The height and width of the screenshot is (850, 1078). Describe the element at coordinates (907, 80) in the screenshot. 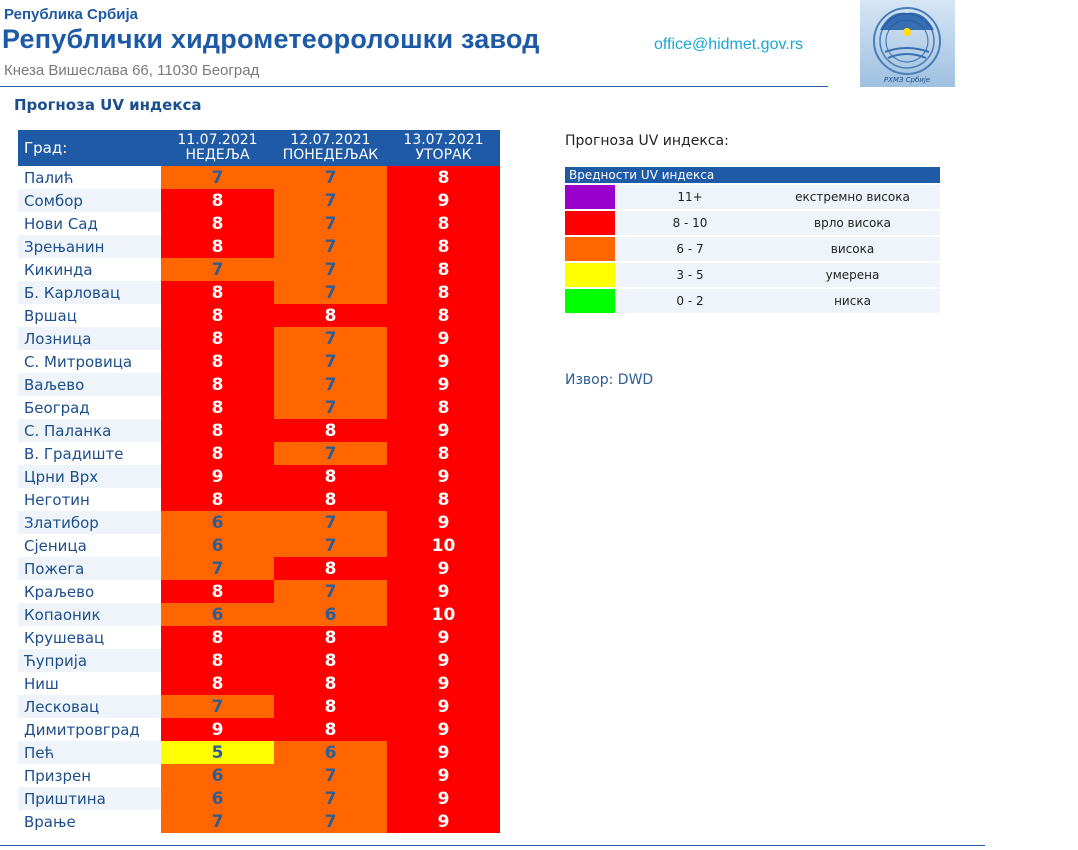

I see `logo-text: РХМЗ Србије` at that location.